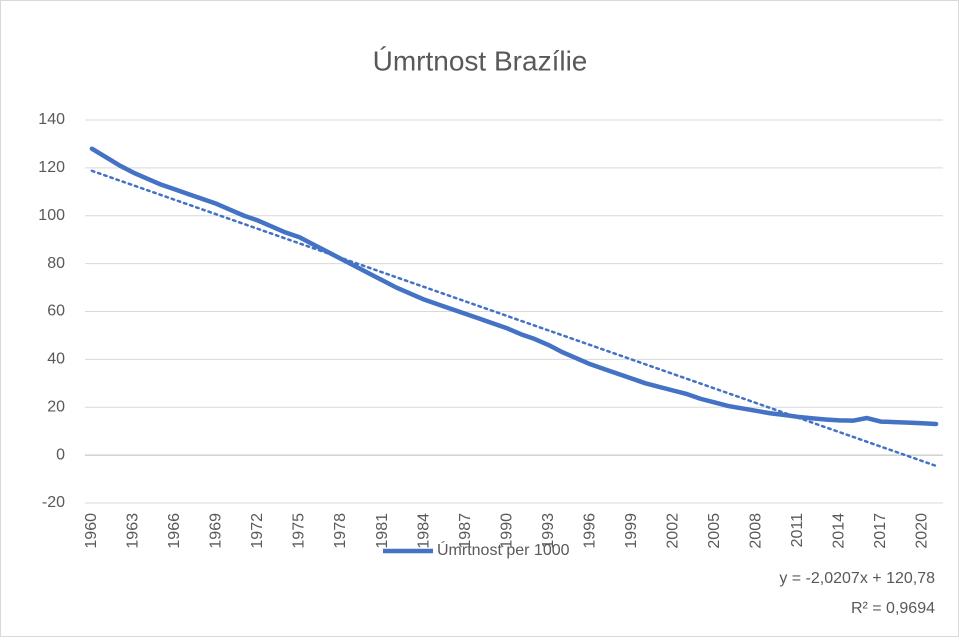 The height and width of the screenshot is (642, 959). I want to click on x-tick-label: 1963, so click(133, 531).